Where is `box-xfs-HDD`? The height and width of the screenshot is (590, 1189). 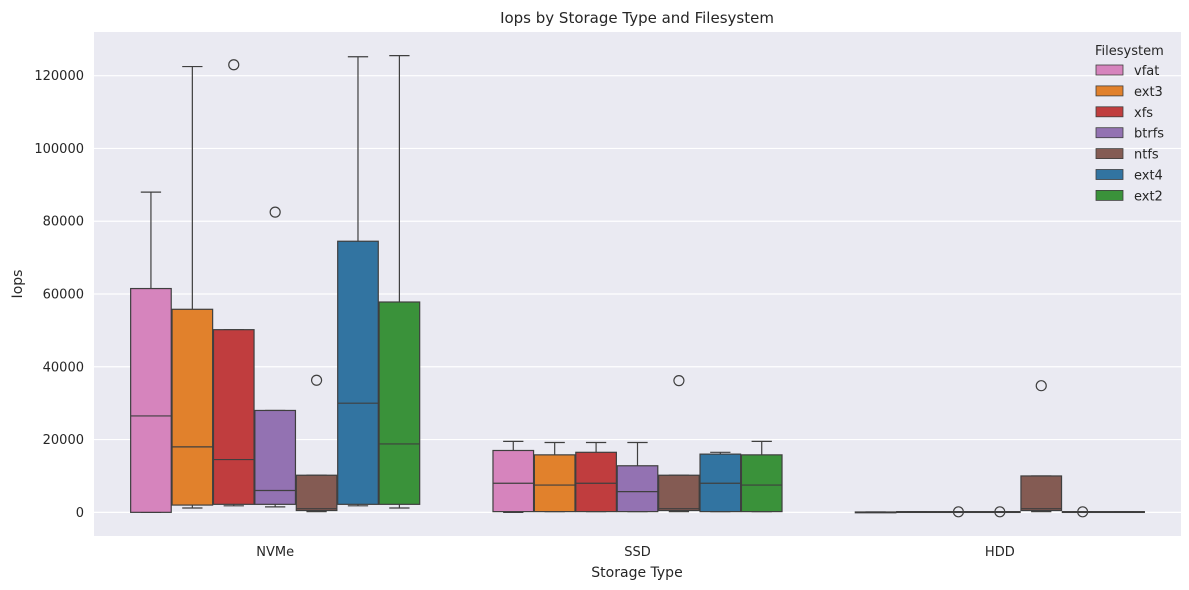
box-xfs-HDD is located at coordinates (958, 512).